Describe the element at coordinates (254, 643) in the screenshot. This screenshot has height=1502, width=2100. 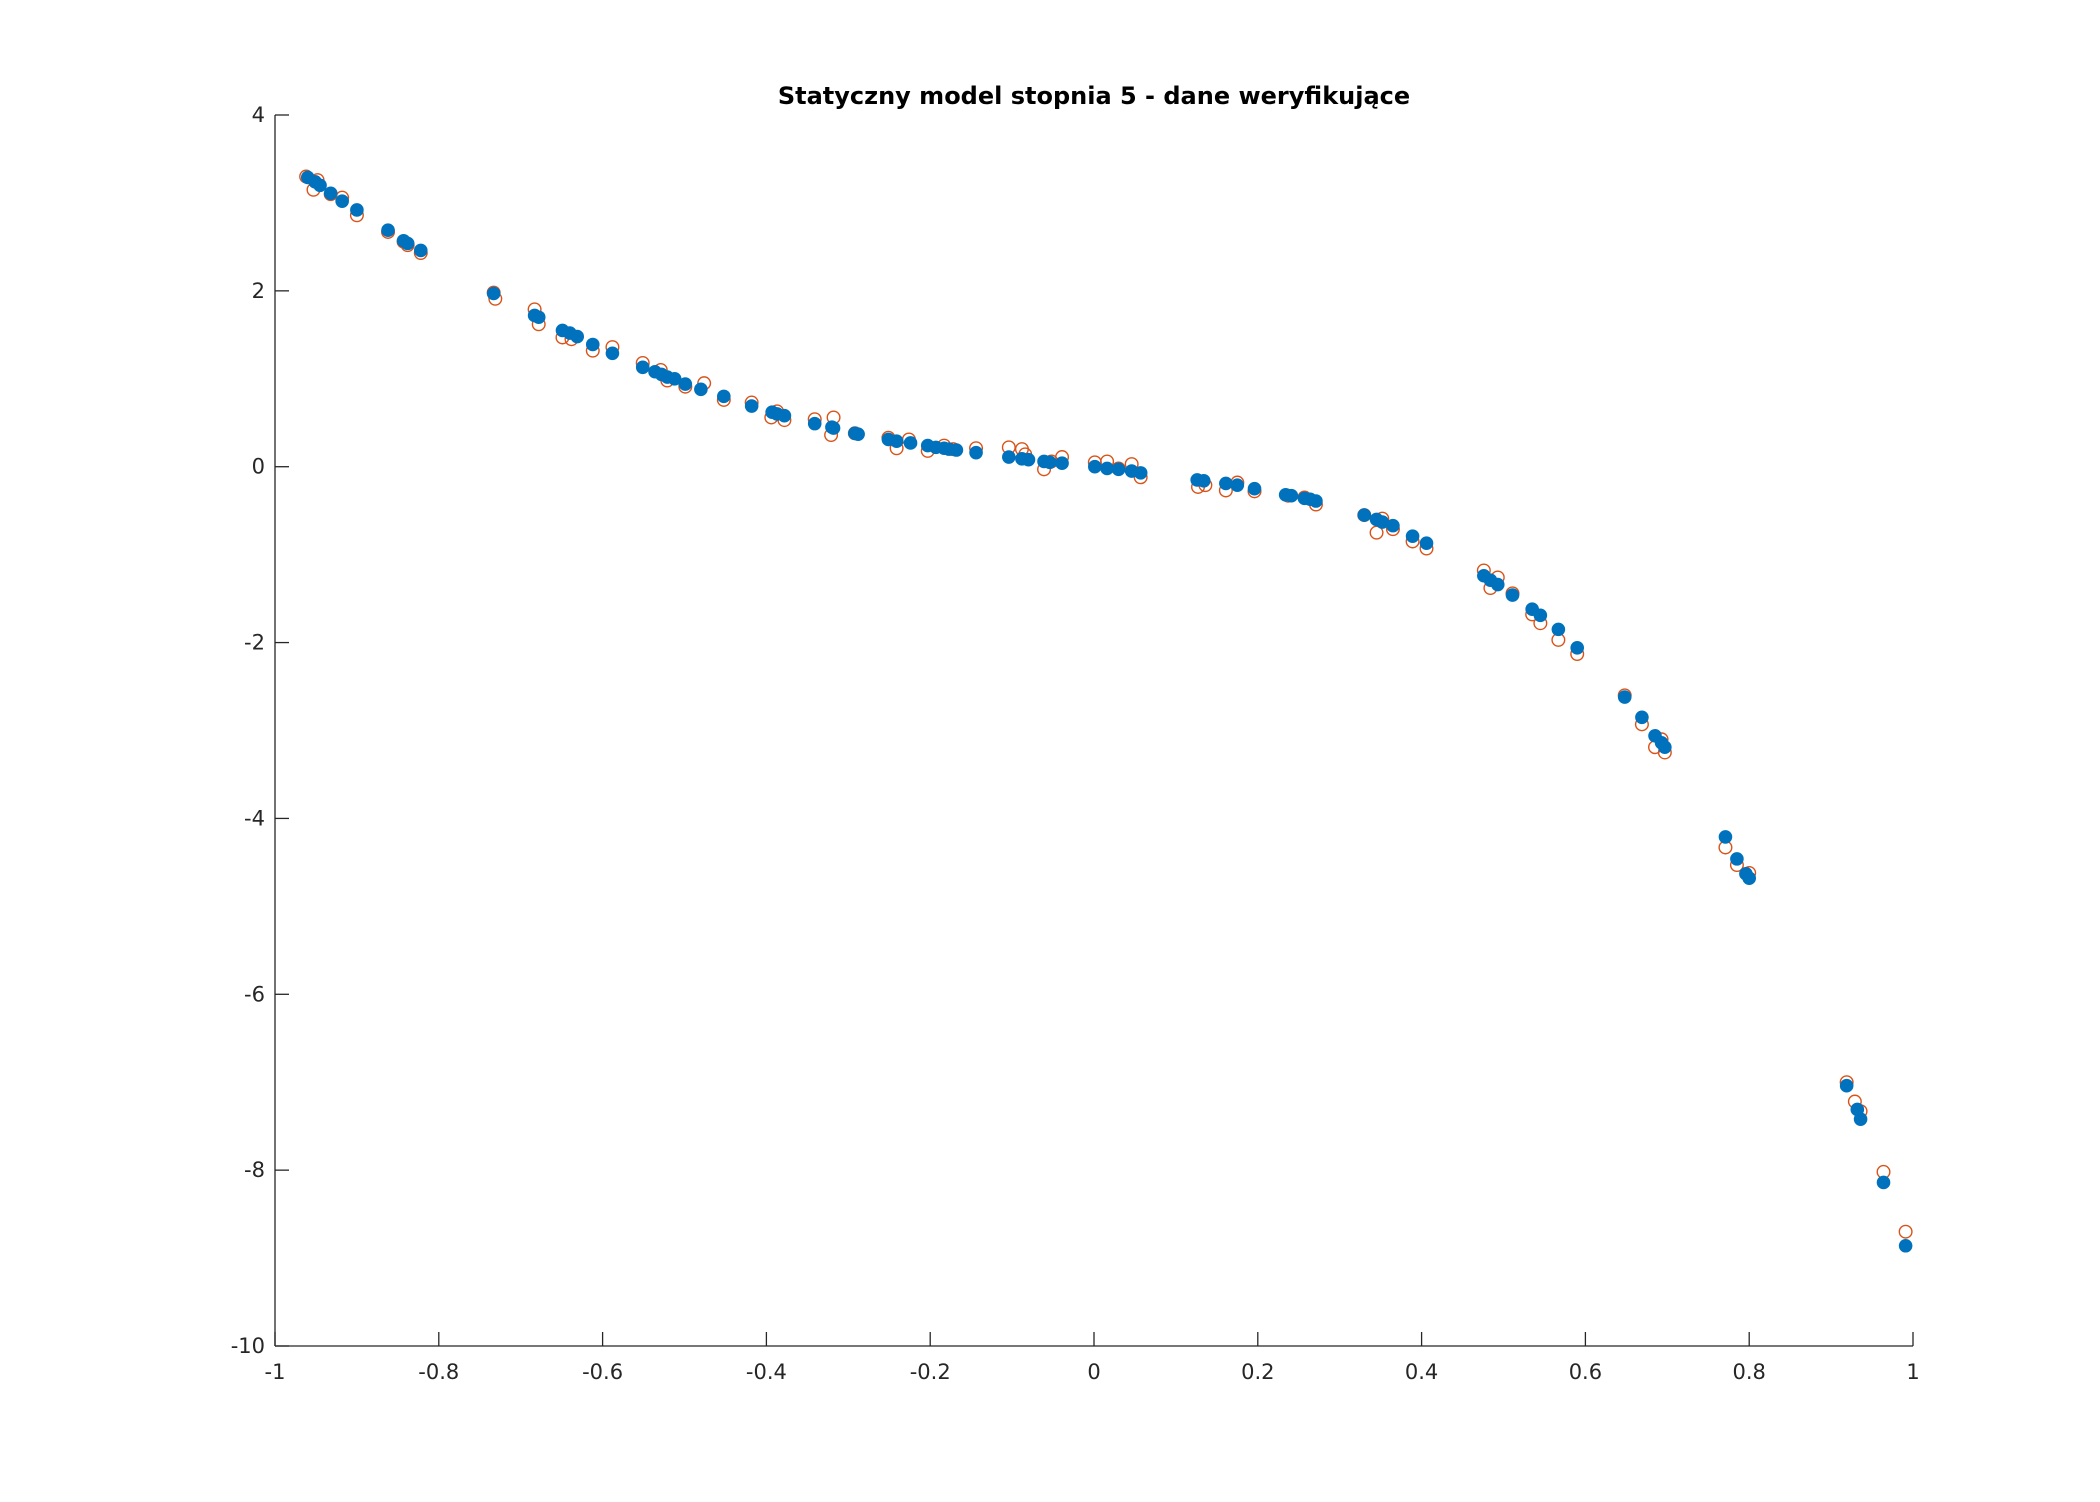
I see `y-tick-label-neg2: -2` at that location.